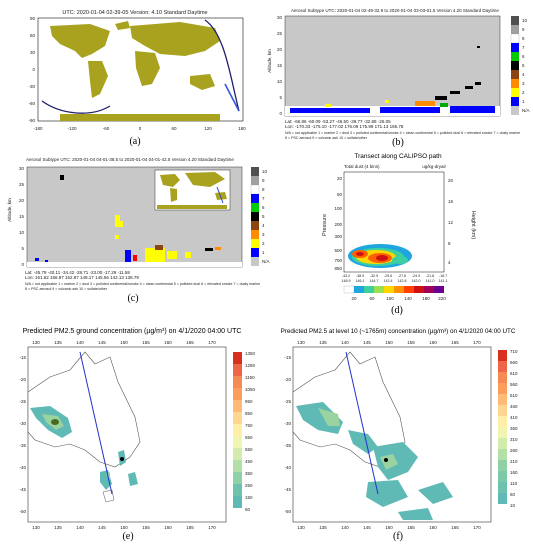  What do you see at coordinates (22, 401) in the screenshot?
I see `svg-text: -25` at bounding box center [22, 401].